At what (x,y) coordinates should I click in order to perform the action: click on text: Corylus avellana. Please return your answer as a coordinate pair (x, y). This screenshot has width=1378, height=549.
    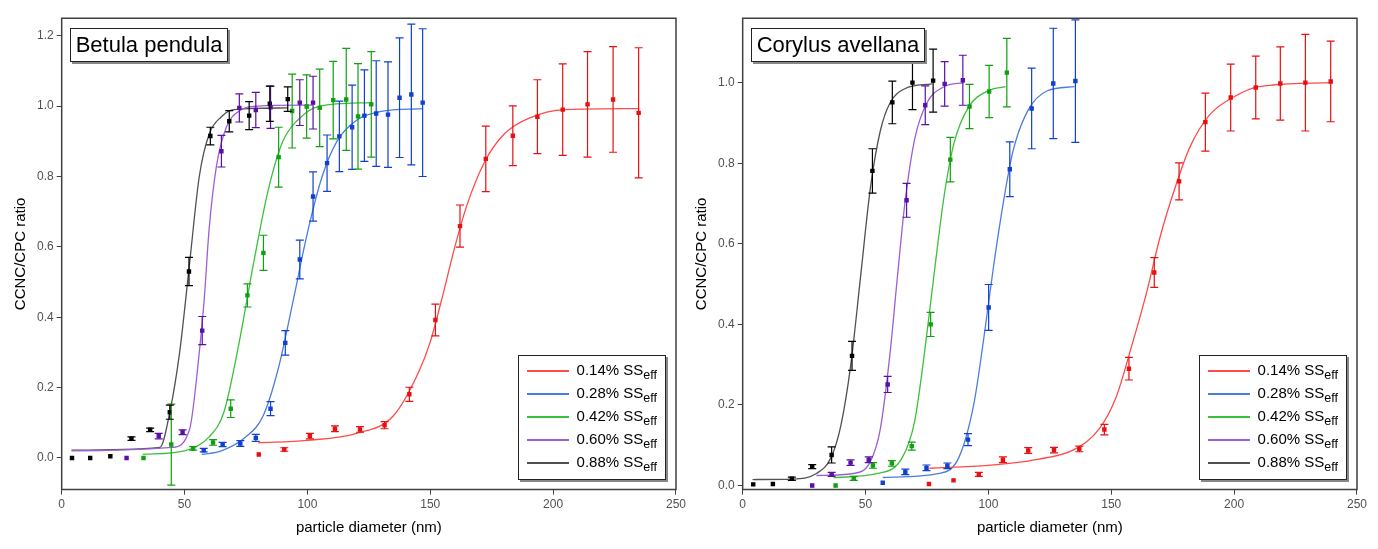
    Looking at the image, I should click on (838, 45).